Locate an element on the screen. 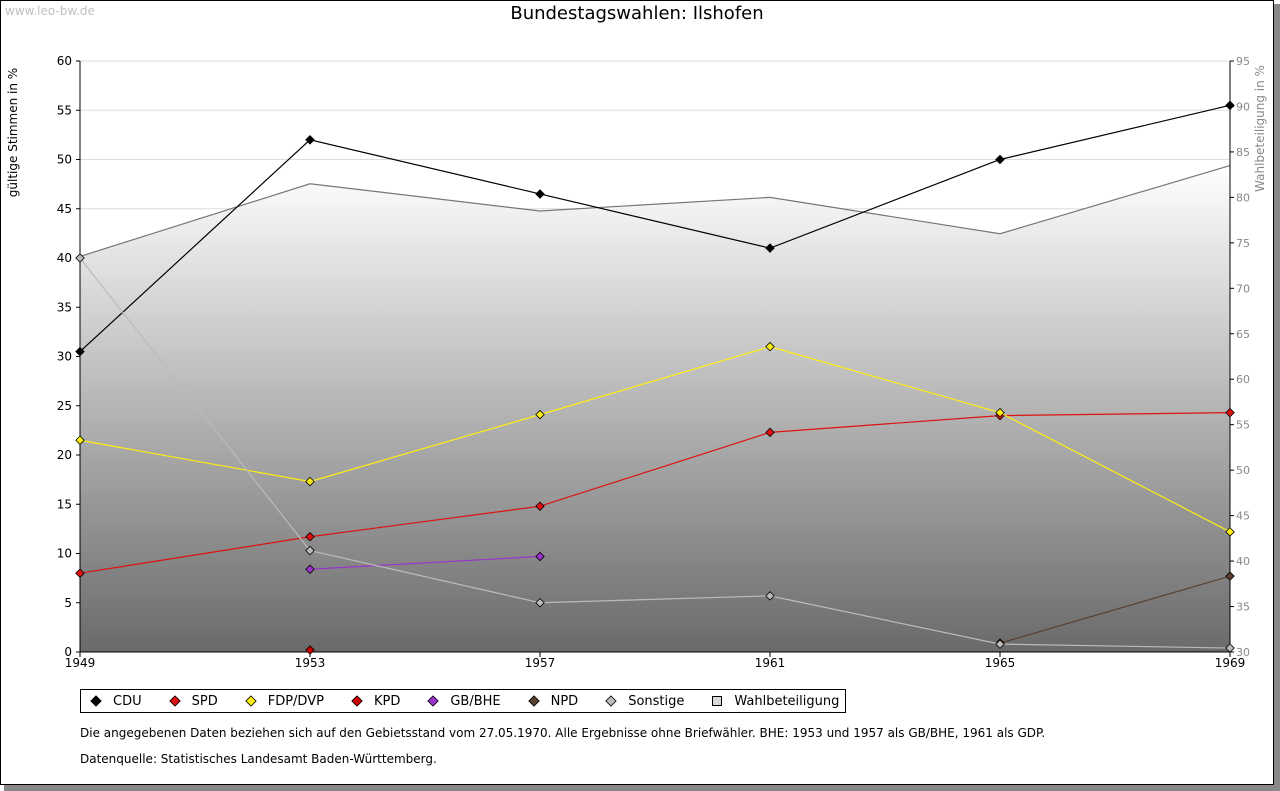 This screenshot has height=791, width=1280. point-sonstige-1953 is located at coordinates (310, 550).